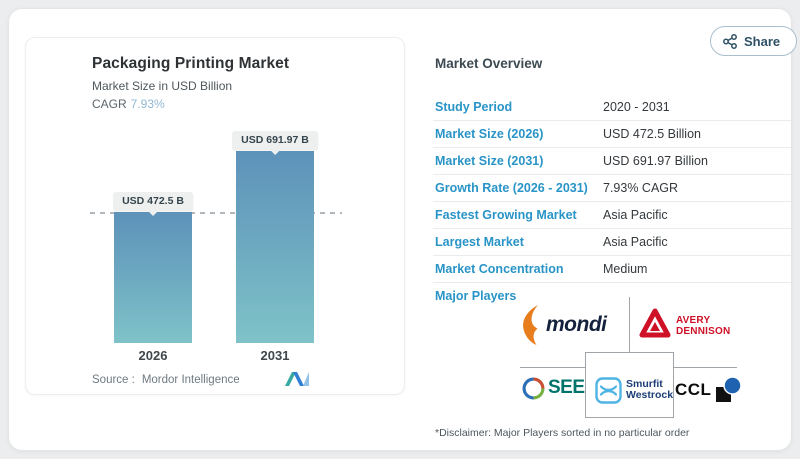  Describe the element at coordinates (576, 324) in the screenshot. I see `mondi-wordmark: mondi` at that location.